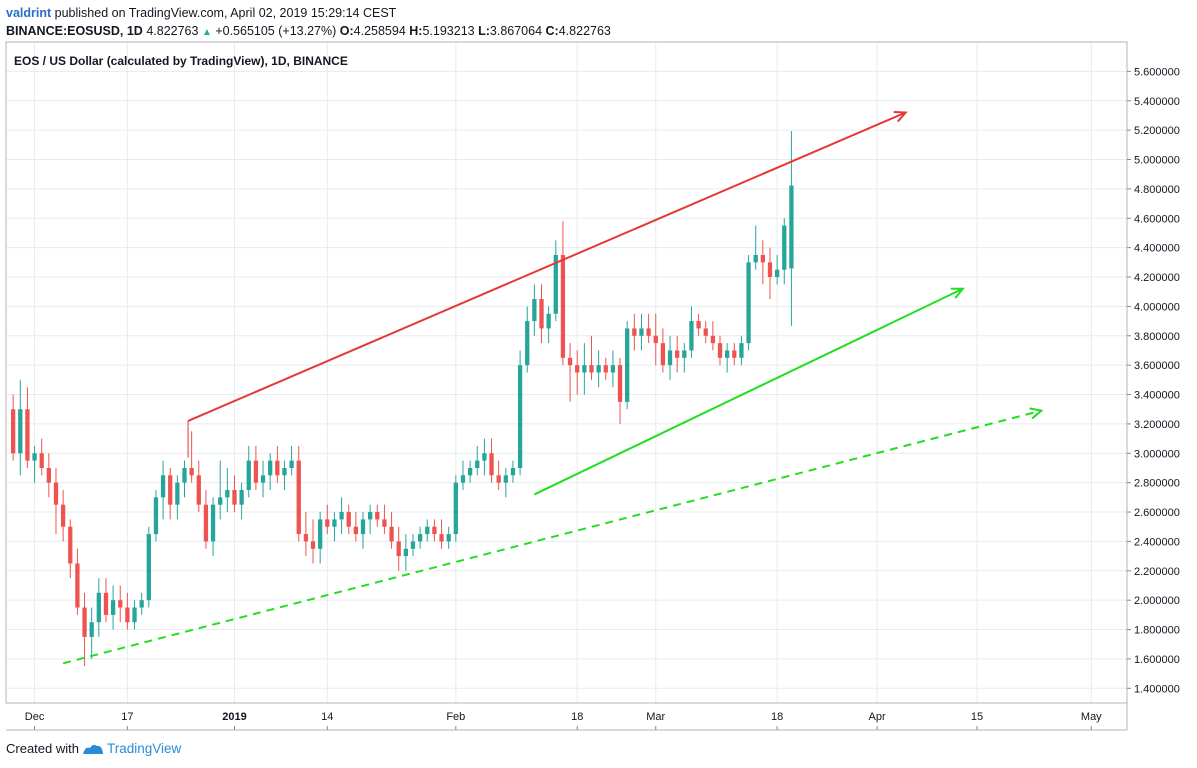 This screenshot has height=768, width=1197. Describe the element at coordinates (1157, 72) in the screenshot. I see `y-tick-label: 5.600000` at that location.